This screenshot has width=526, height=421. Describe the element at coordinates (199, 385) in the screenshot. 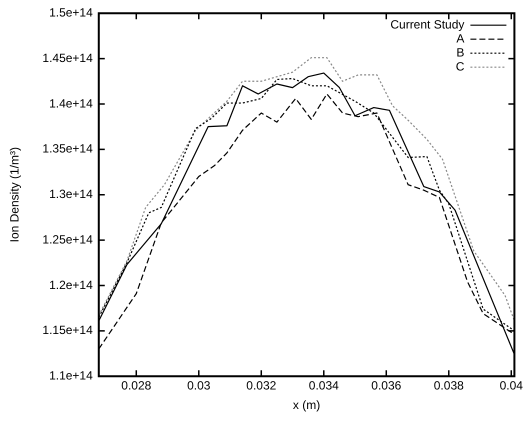

I see `x-tick-label: 0.03` at that location.